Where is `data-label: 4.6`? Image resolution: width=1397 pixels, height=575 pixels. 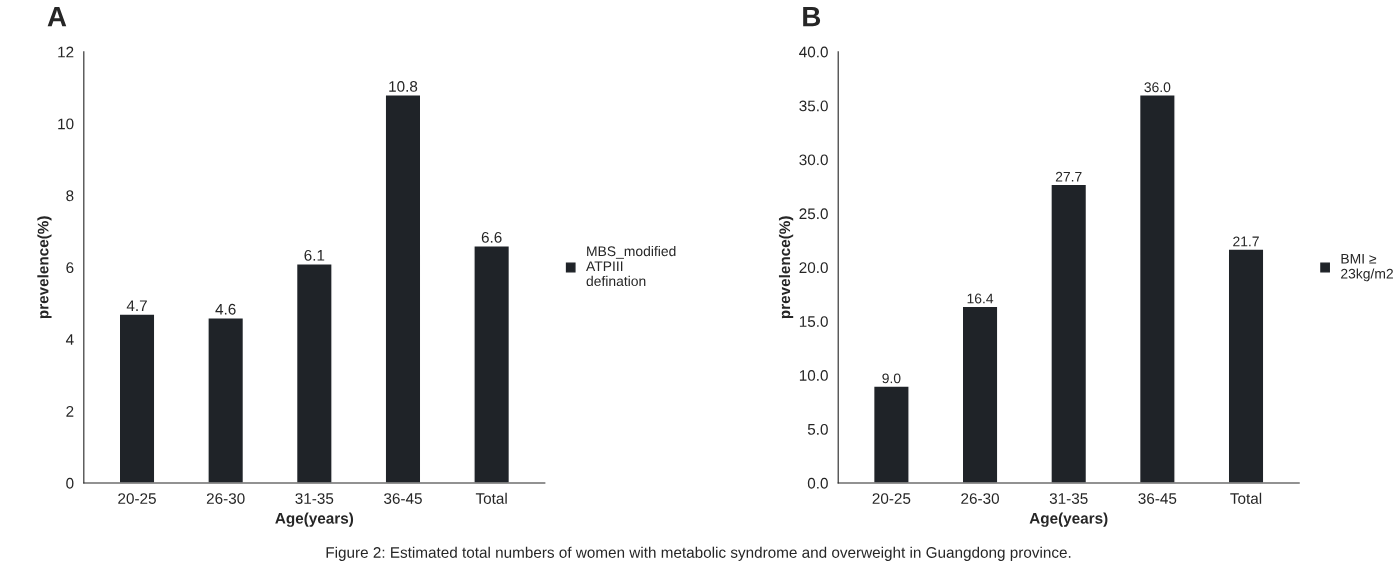 data-label: 4.6 is located at coordinates (225, 309).